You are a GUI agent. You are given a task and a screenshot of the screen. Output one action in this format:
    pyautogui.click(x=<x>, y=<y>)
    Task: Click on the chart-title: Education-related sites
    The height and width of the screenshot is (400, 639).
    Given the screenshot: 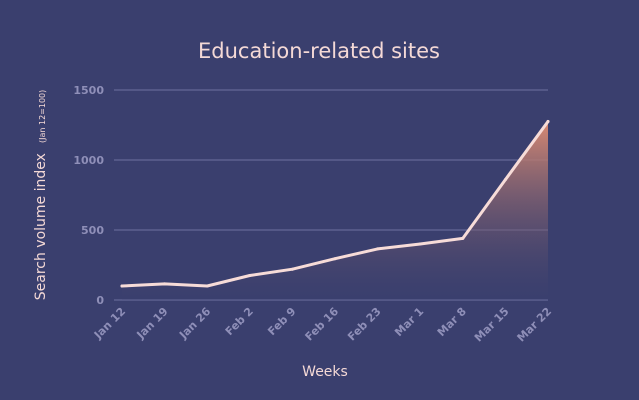 What is the action you would take?
    pyautogui.click(x=319, y=51)
    